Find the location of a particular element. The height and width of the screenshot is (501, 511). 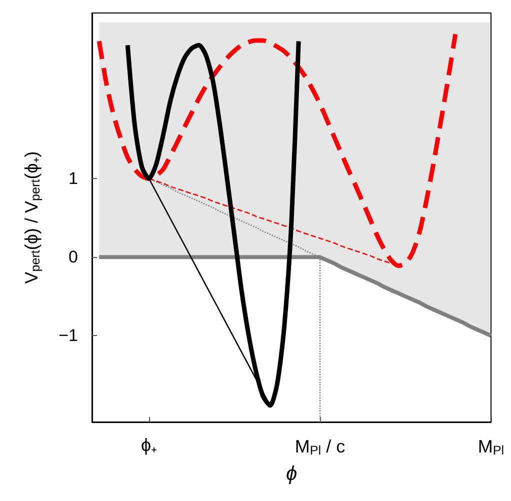

y-axis-title: Vpert(ϕ) / Vpert(ϕ₊) is located at coordinates (31, 217).